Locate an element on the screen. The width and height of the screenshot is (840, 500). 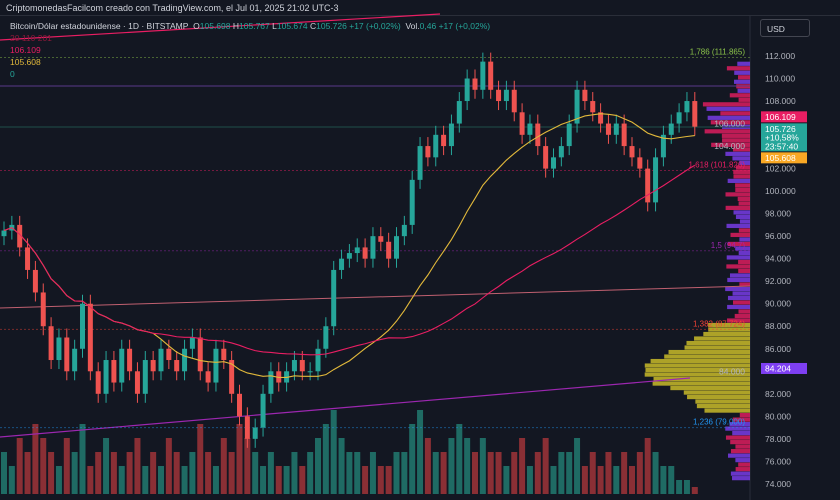
price-tick-label: 80.000 is located at coordinates (778, 416).